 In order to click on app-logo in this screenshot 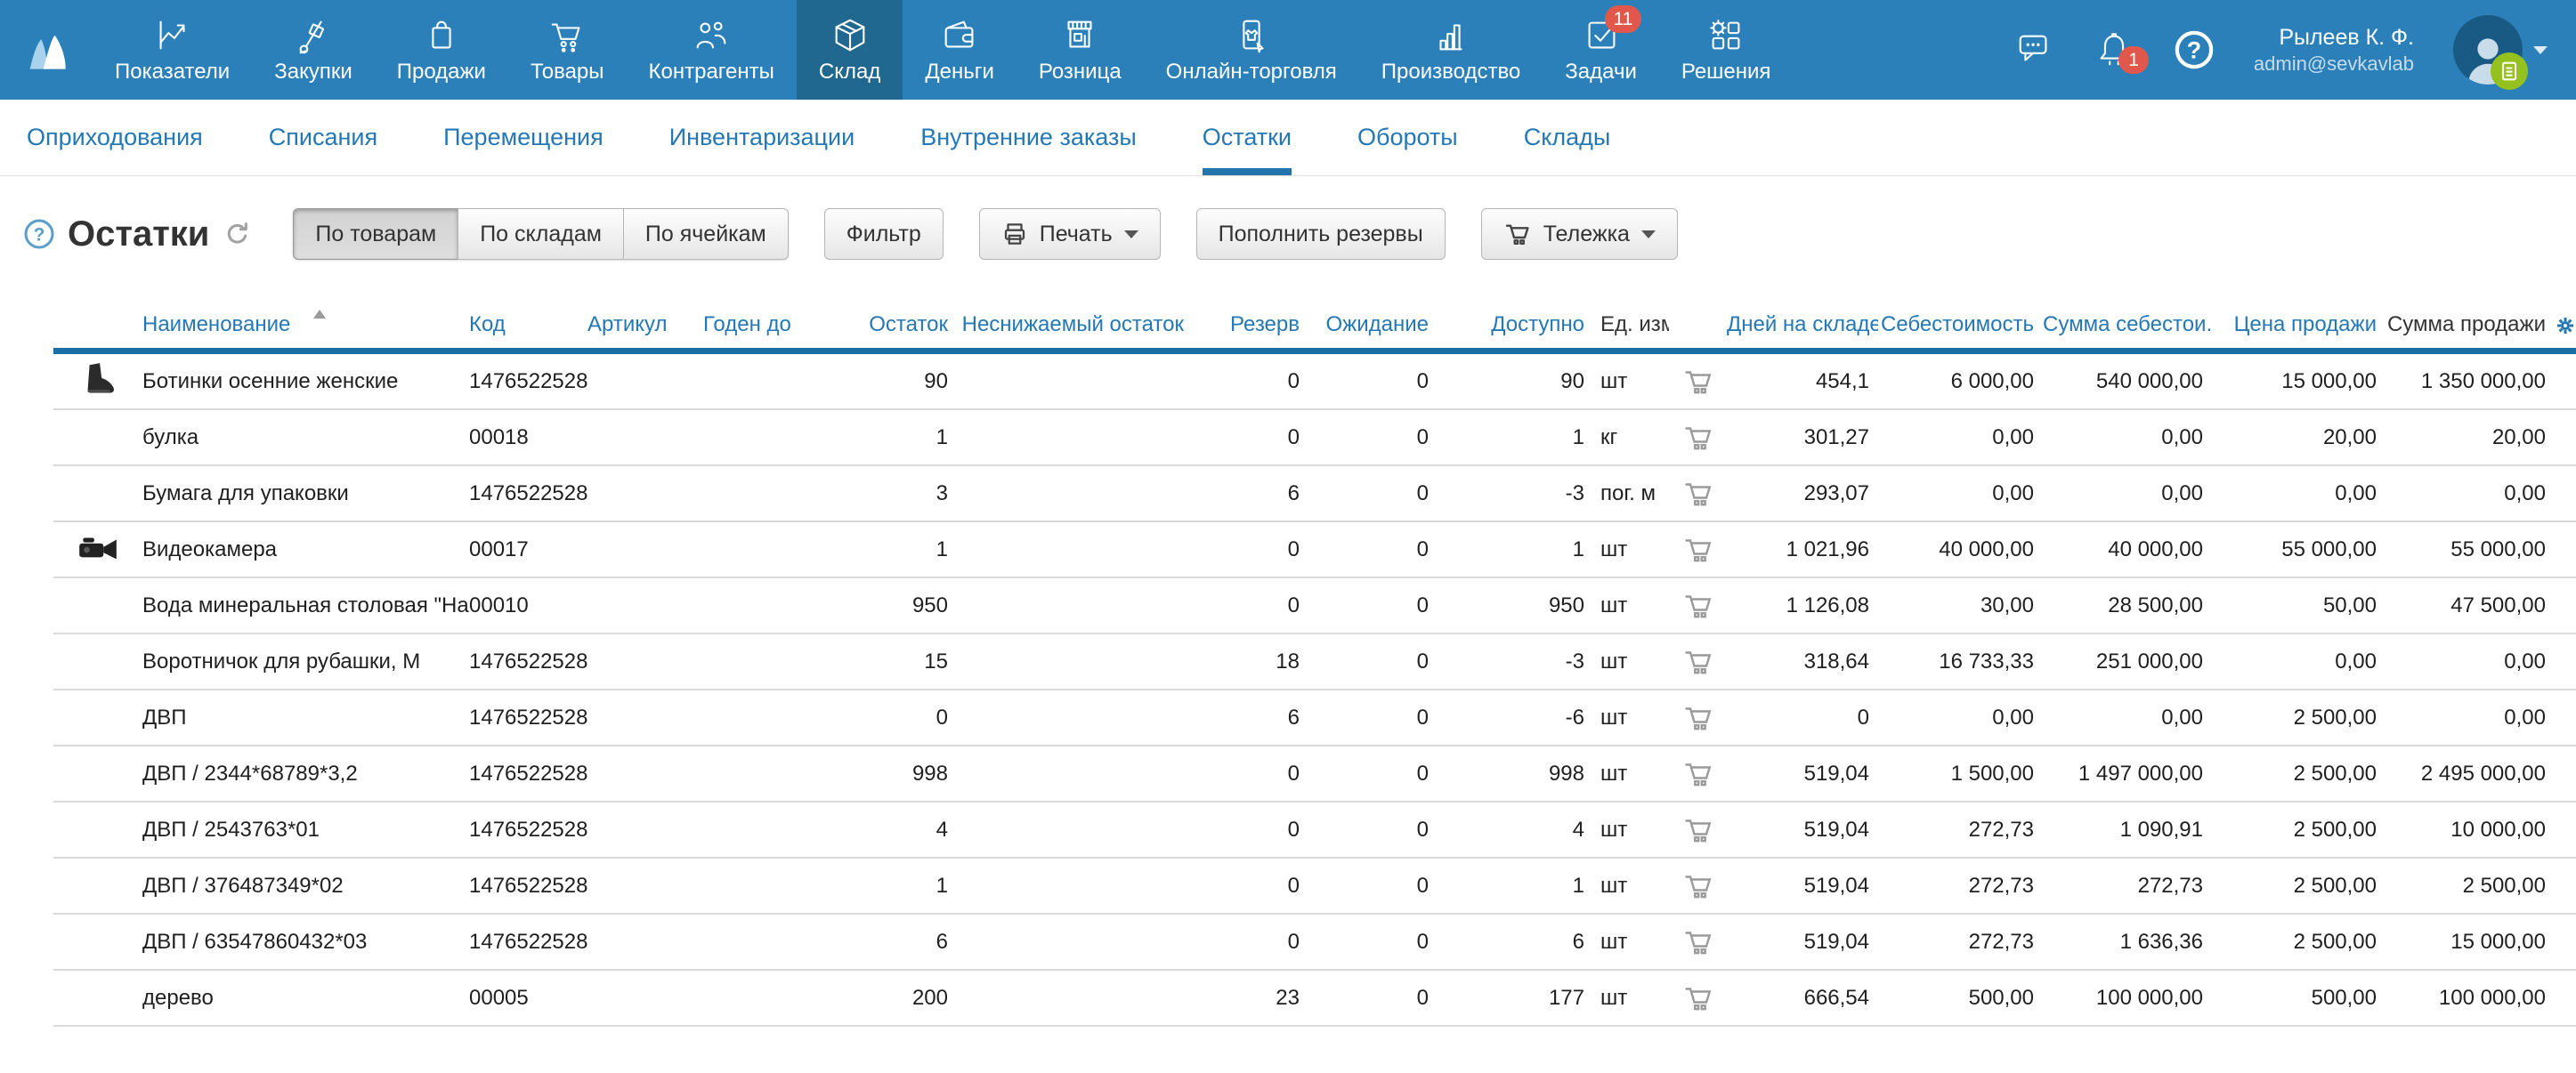, I will do `click(46, 50)`.